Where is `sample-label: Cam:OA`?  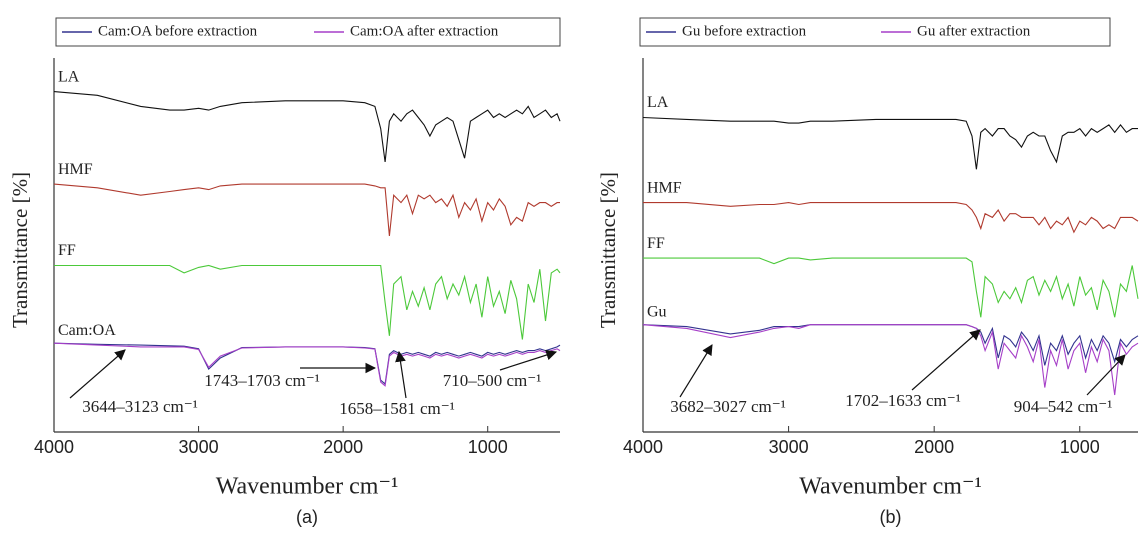
sample-label: Cam:OA is located at coordinates (87, 330).